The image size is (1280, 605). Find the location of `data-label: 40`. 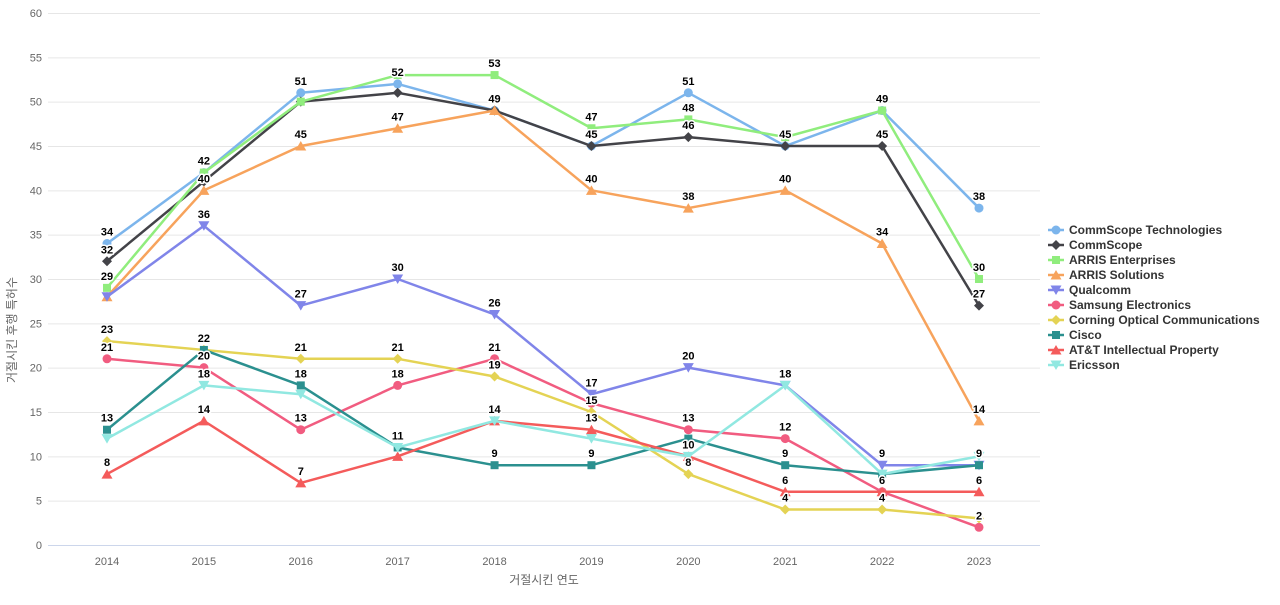

data-label: 40 is located at coordinates (204, 179).